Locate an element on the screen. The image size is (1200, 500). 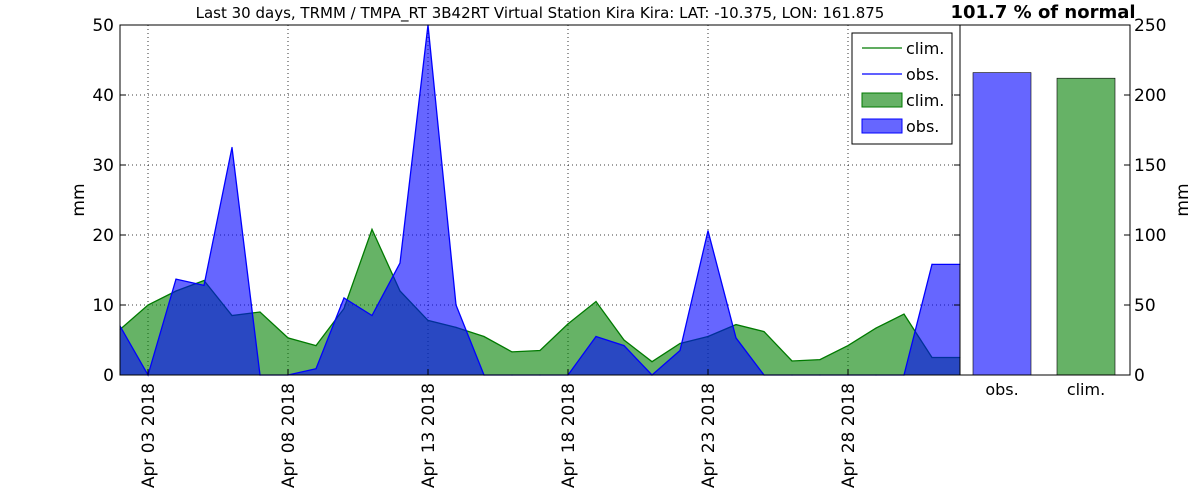
x-tick-label: Apr 03 2018 is located at coordinates (149, 435).